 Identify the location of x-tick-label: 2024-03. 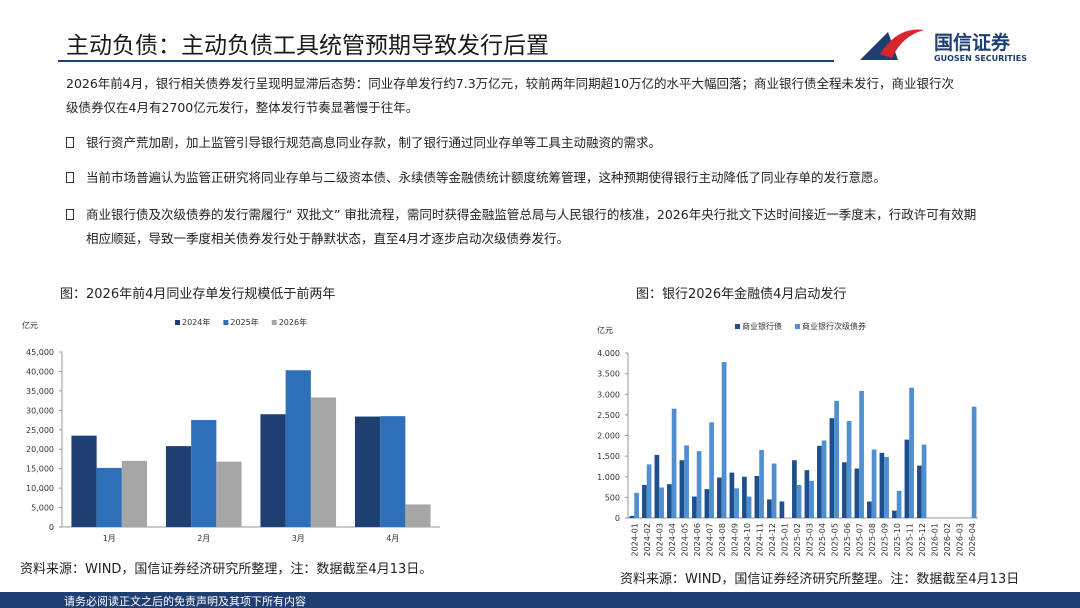
(659, 539).